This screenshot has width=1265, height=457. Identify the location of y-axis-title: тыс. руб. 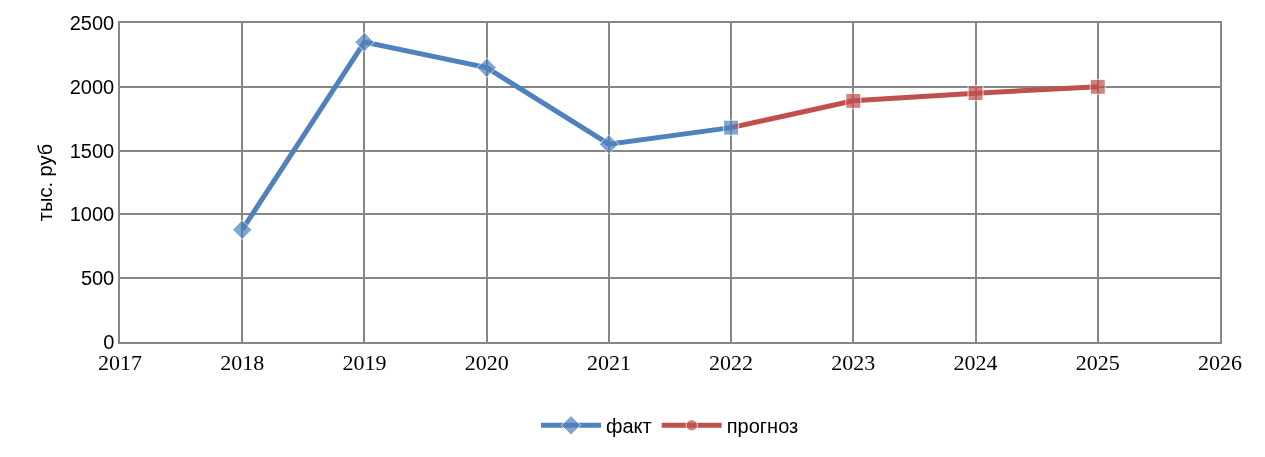
(44, 182).